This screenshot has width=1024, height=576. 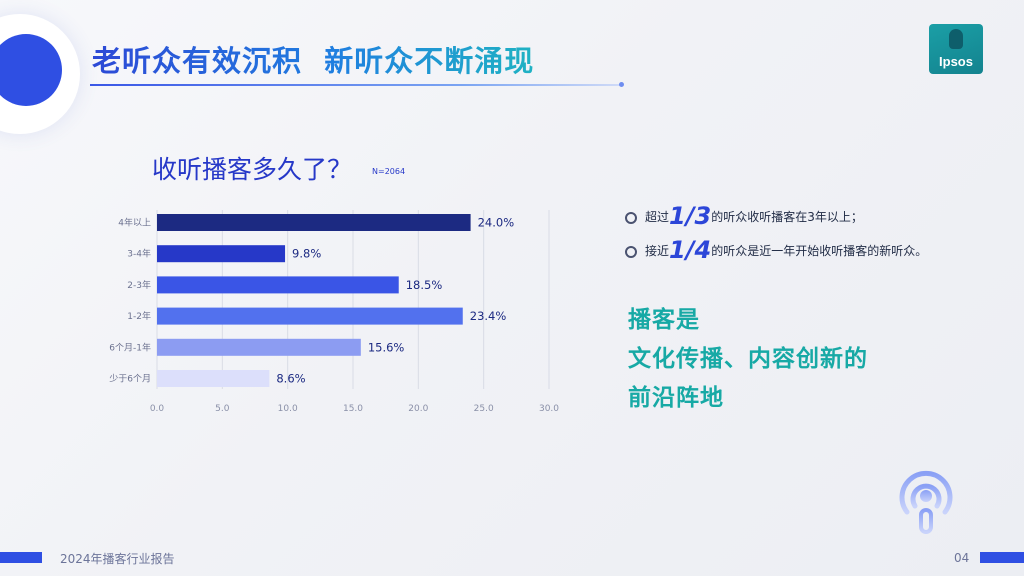 What do you see at coordinates (139, 316) in the screenshot?
I see `category-label: 1-2年` at bounding box center [139, 316].